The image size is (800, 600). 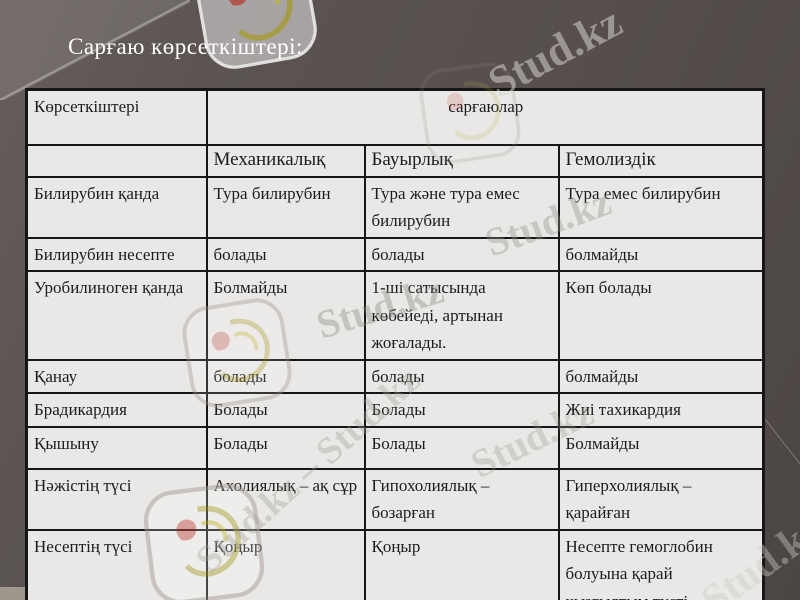 What do you see at coordinates (661, 315) in the screenshot?
I see `table-cell: Көп болады` at bounding box center [661, 315].